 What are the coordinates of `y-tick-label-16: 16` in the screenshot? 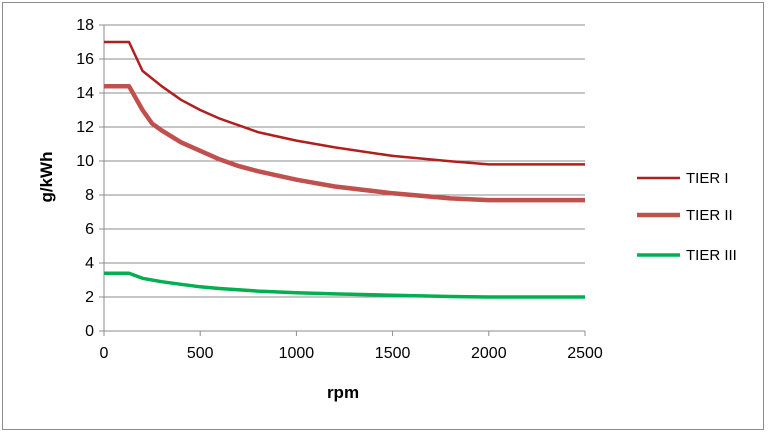 It's located at (85, 59).